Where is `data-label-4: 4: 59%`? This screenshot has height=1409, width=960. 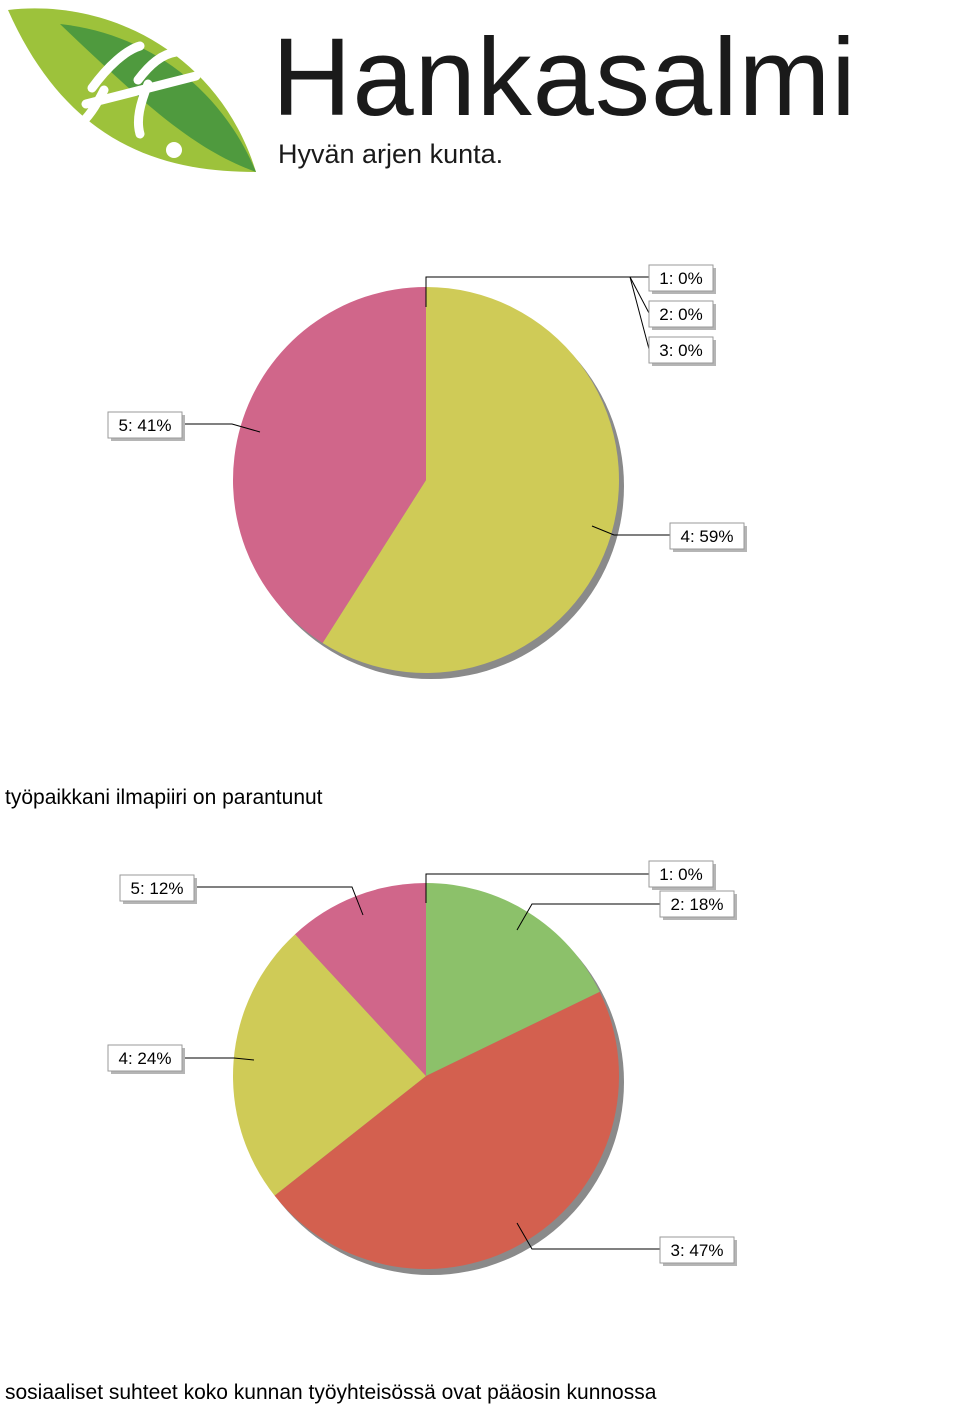
data-label-4: 4: 59% is located at coordinates (707, 536).